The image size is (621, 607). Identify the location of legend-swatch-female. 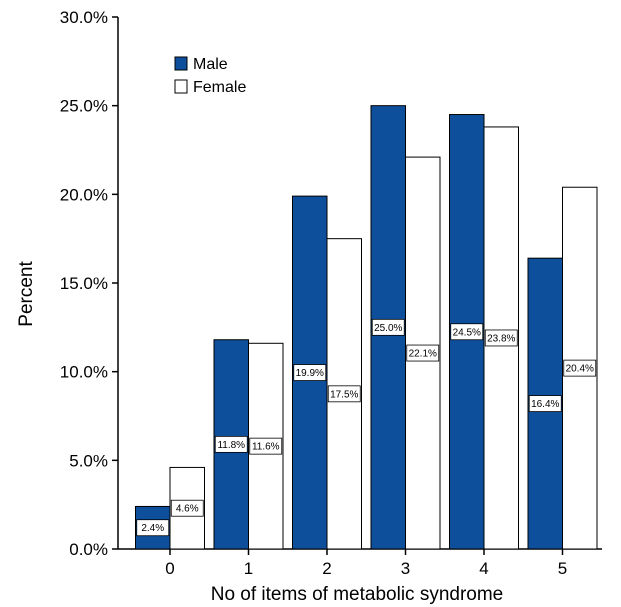
(181, 86).